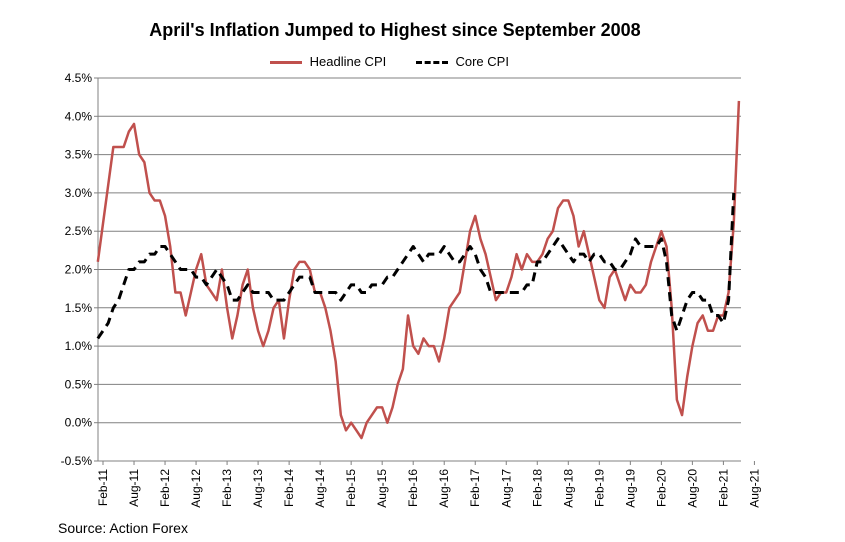  What do you see at coordinates (402, 61) in the screenshot?
I see `legend: Headline CPI Core CPI` at bounding box center [402, 61].